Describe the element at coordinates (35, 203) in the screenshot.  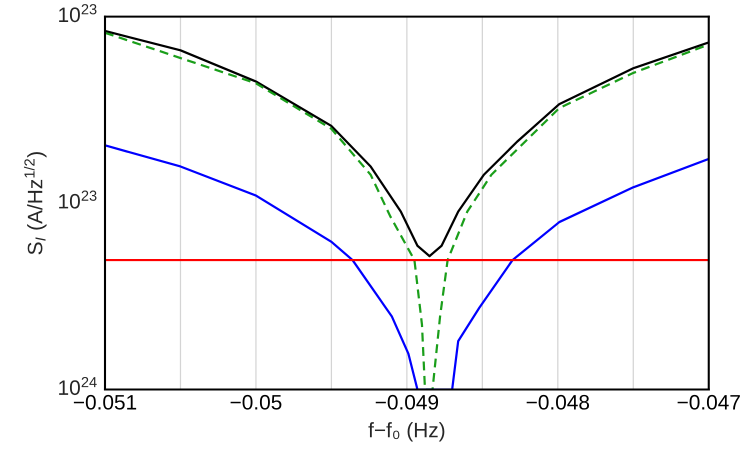
I see `y-axis-title: S$_{I}$ (A/Hz$^{1/2}$)` at that location.